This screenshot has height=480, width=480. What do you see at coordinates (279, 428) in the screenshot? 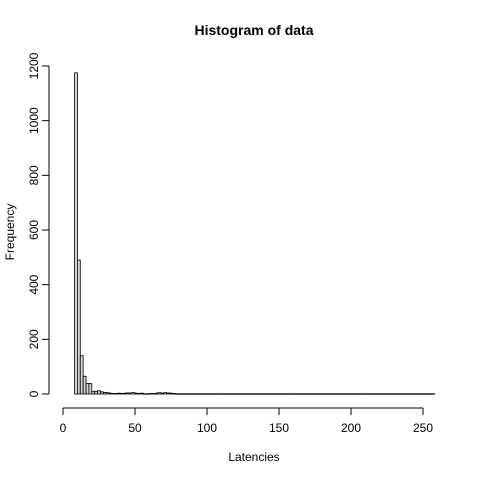
I see `x-tick-label-3: 150` at bounding box center [279, 428].